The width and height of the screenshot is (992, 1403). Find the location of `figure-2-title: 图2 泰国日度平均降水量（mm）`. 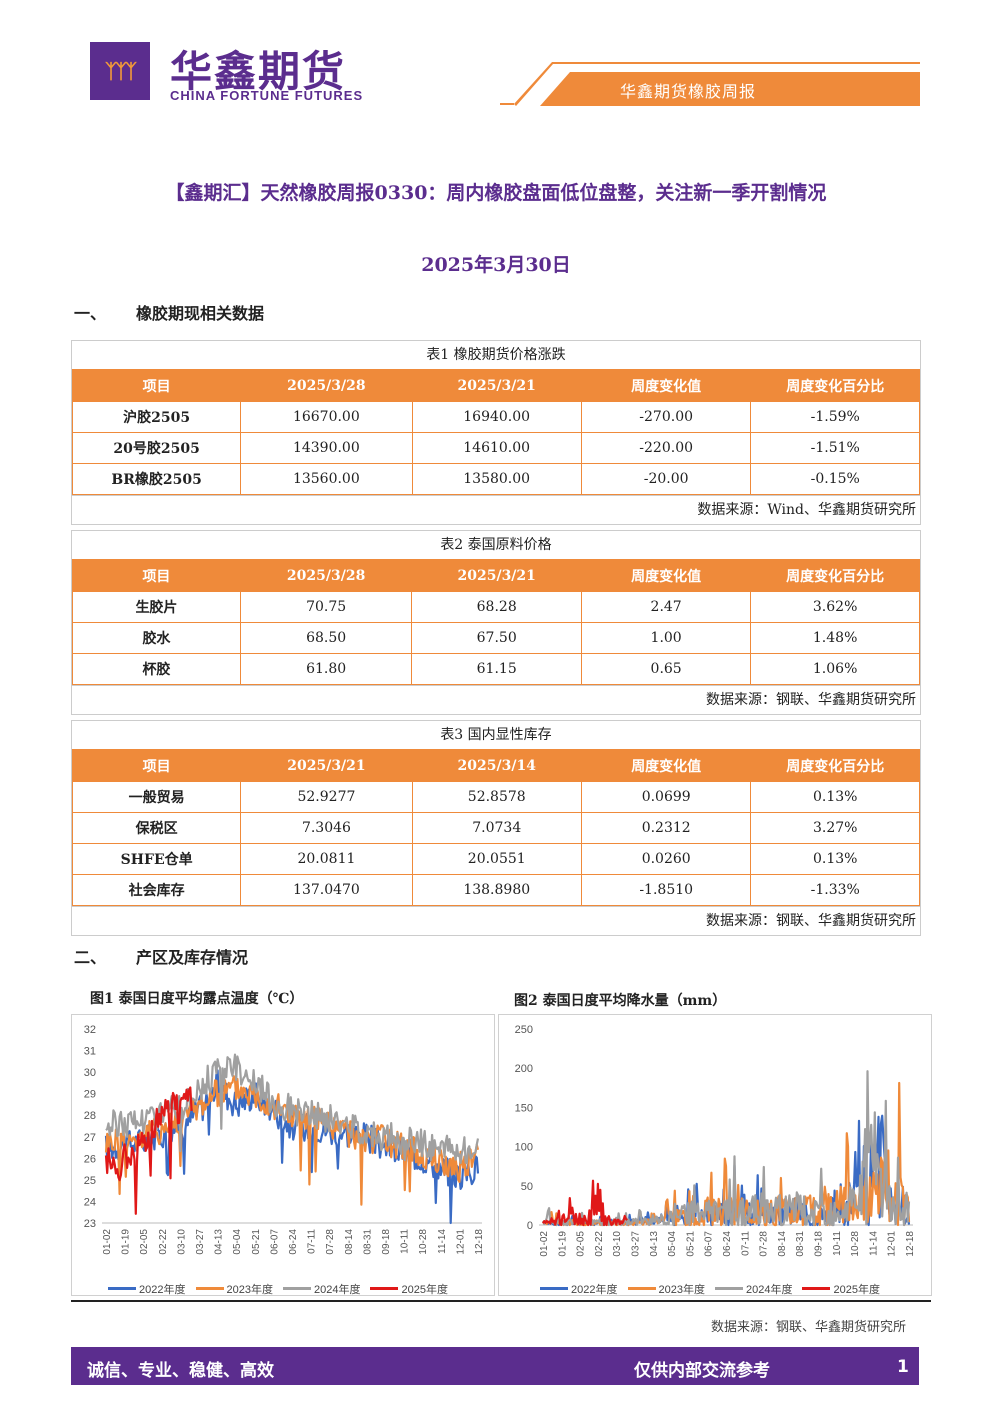

figure-2-title: 图2 泰国日度平均降水量（mm） is located at coordinates (620, 1001).